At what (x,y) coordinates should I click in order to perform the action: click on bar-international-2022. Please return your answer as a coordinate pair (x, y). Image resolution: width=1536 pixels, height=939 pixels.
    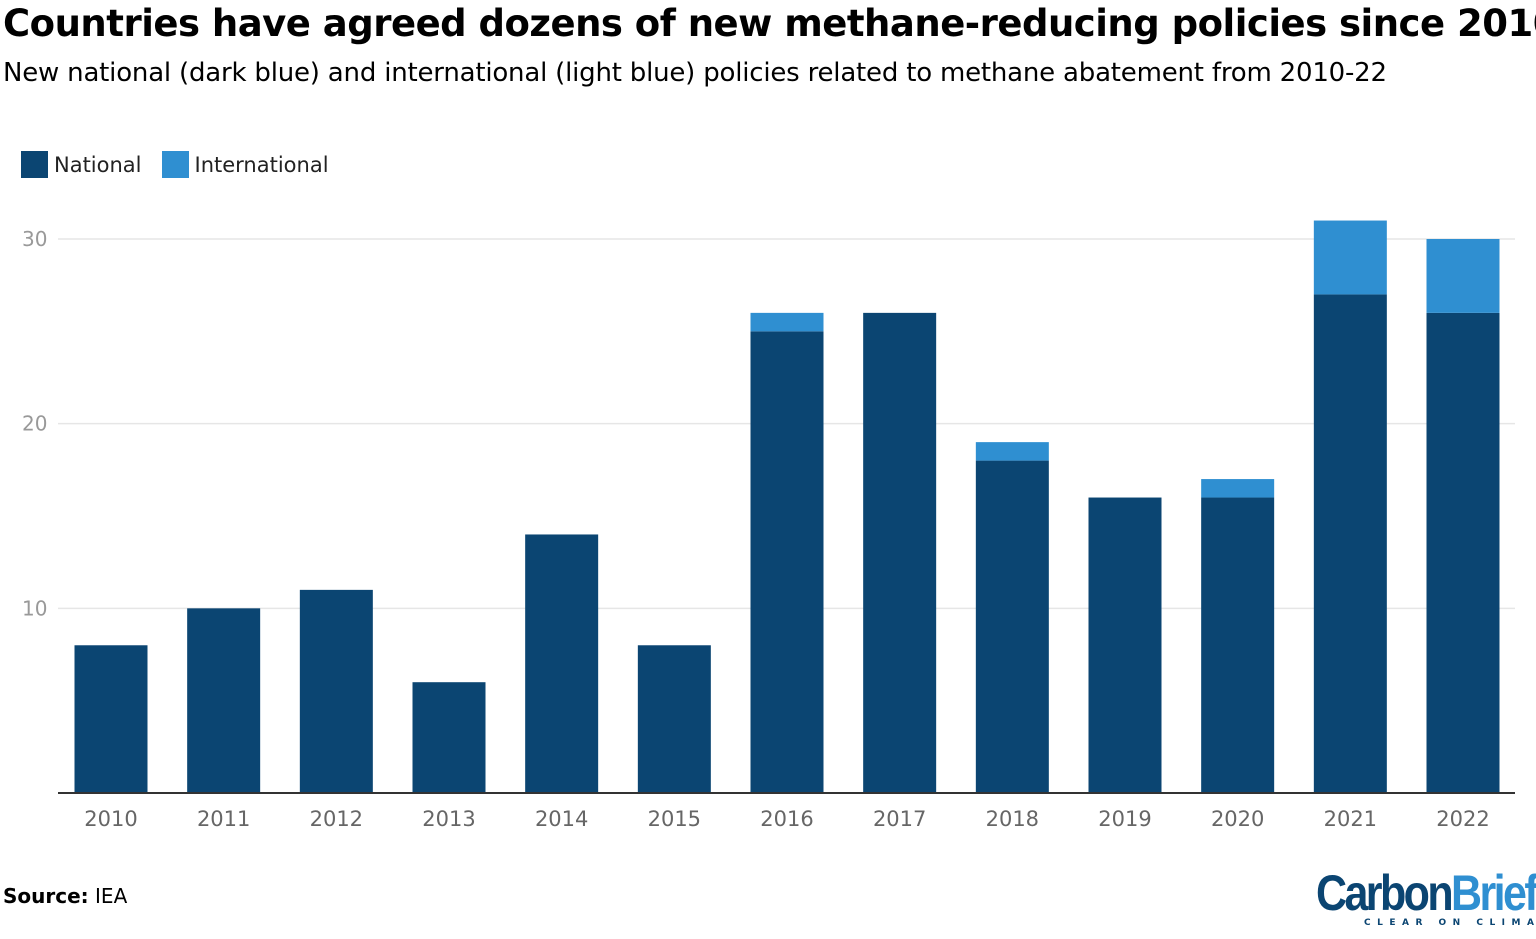
    Looking at the image, I should click on (1463, 276).